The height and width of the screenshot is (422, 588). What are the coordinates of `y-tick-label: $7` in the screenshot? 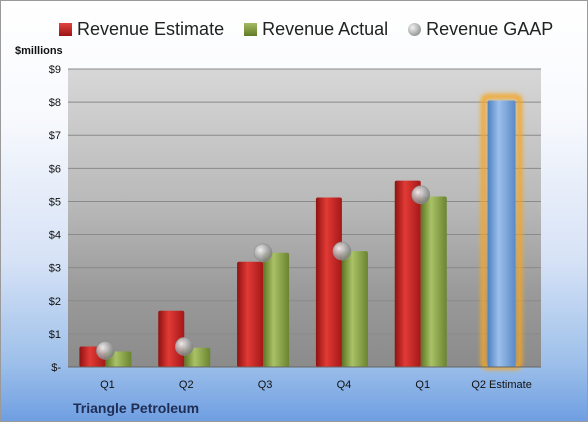 It's located at (55, 136).